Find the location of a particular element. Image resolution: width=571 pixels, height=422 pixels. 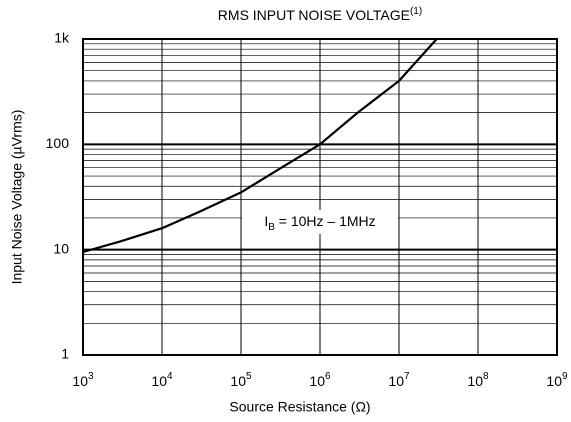

x-tick-exponent: 5 is located at coordinates (249, 376).